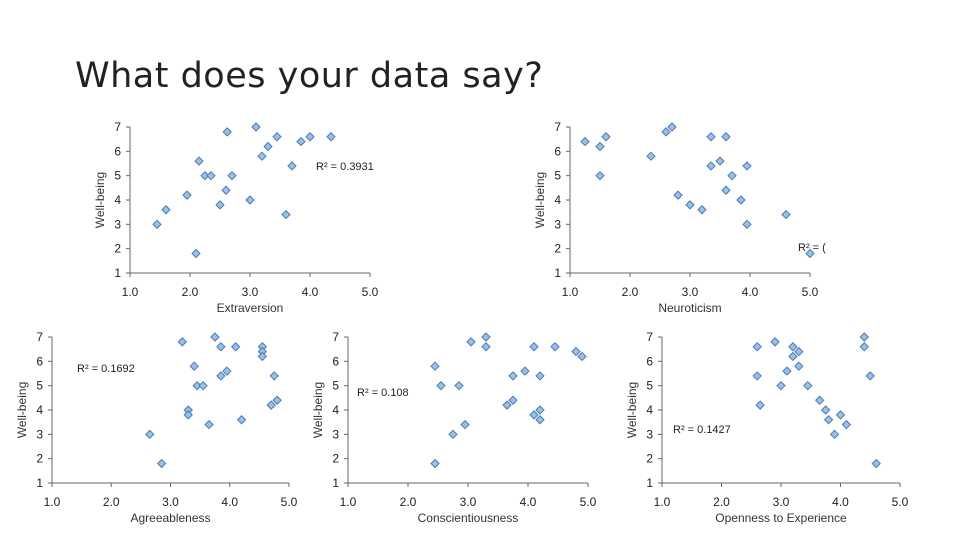 Image resolution: width=960 pixels, height=540 pixels. What do you see at coordinates (689, 308) in the screenshot?
I see `neuroticism-x-axis-label: Neuroticism` at bounding box center [689, 308].